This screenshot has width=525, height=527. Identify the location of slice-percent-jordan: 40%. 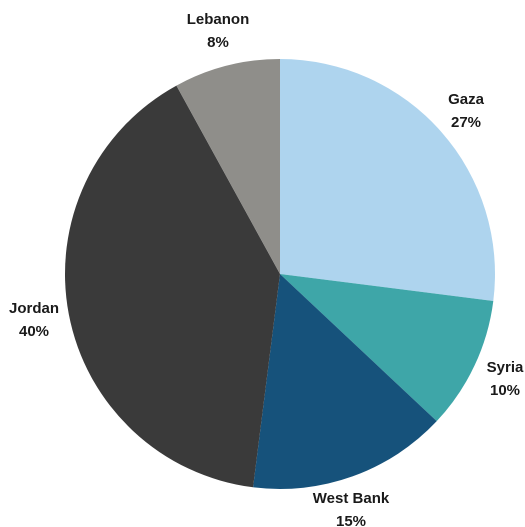
(34, 331).